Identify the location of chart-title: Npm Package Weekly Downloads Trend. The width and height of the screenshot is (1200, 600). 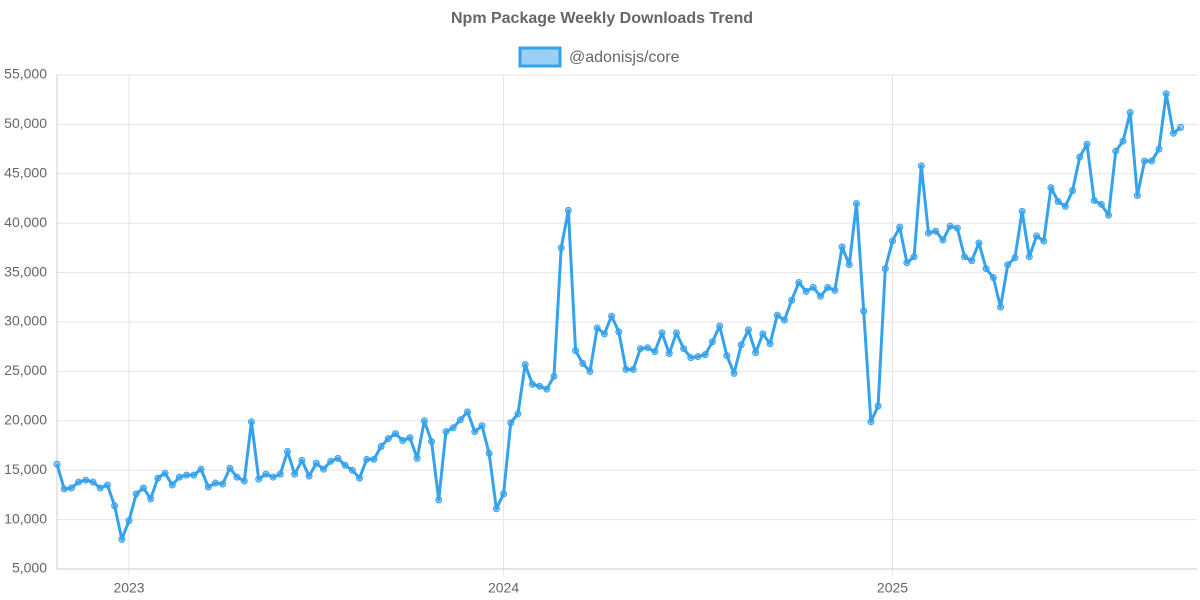
(602, 18).